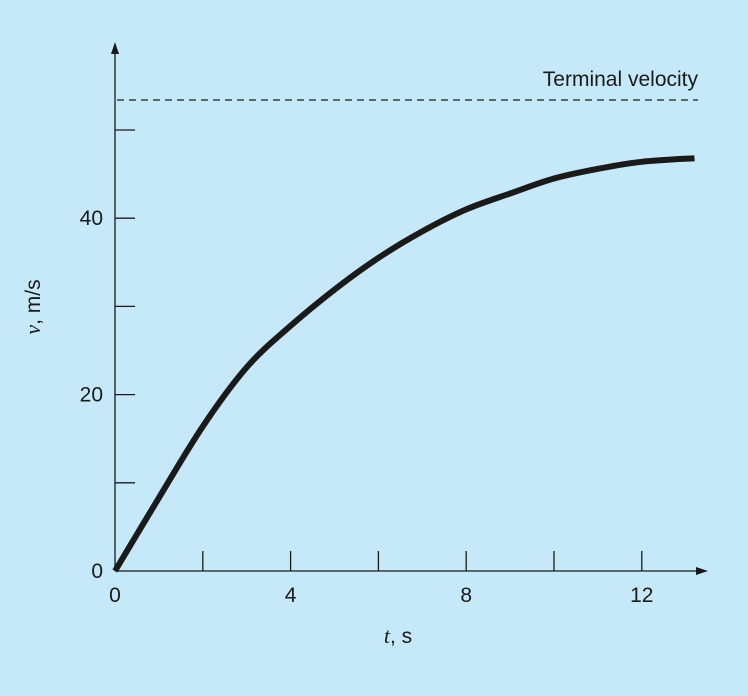 The height and width of the screenshot is (696, 748). Describe the element at coordinates (466, 595) in the screenshot. I see `x-tick-label: 8` at that location.